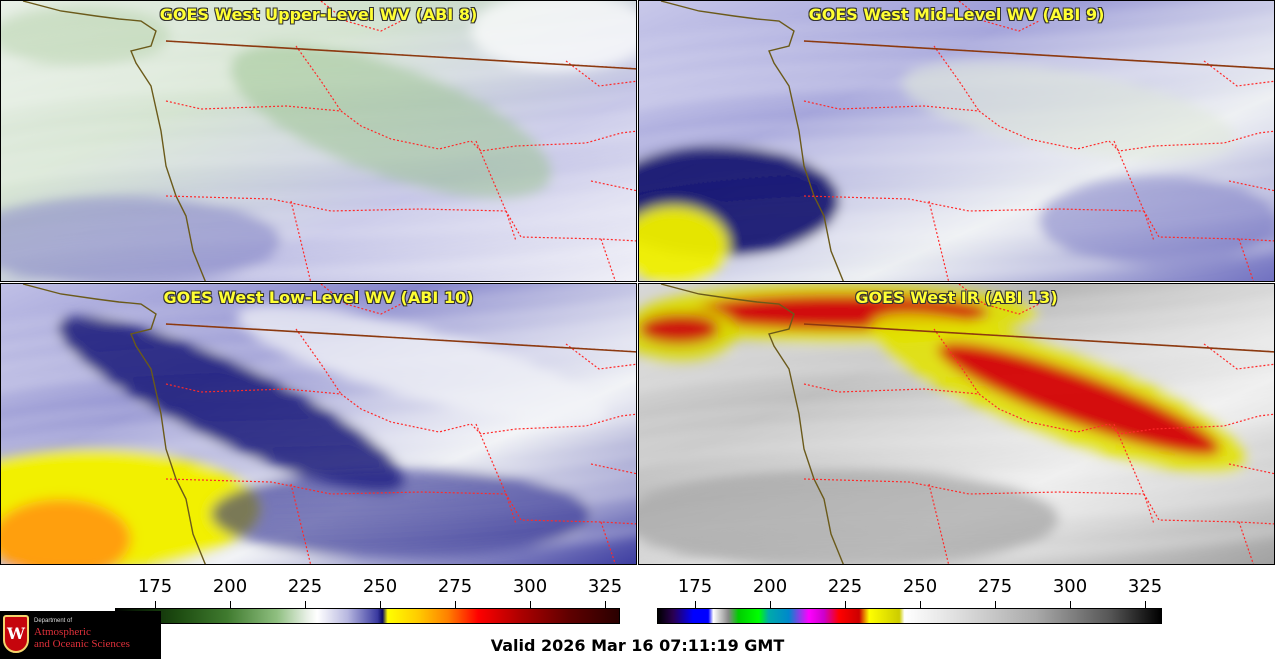 Image resolution: width=1275 pixels, height=659 pixels. What do you see at coordinates (82, 644) in the screenshot?
I see `logo-name-line2: and Oceanic Sciences` at bounding box center [82, 644].